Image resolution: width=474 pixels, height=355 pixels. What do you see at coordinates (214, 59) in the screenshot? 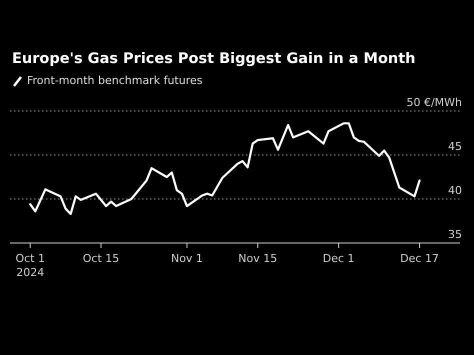
I see `chart-title: Europe's Gas Prices Post Biggest Gain in a Month` at bounding box center [214, 59].